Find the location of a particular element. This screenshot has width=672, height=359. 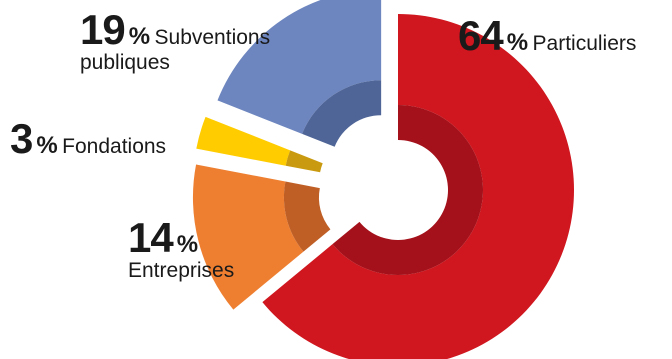

fondations-name: Fondations is located at coordinates (114, 146).